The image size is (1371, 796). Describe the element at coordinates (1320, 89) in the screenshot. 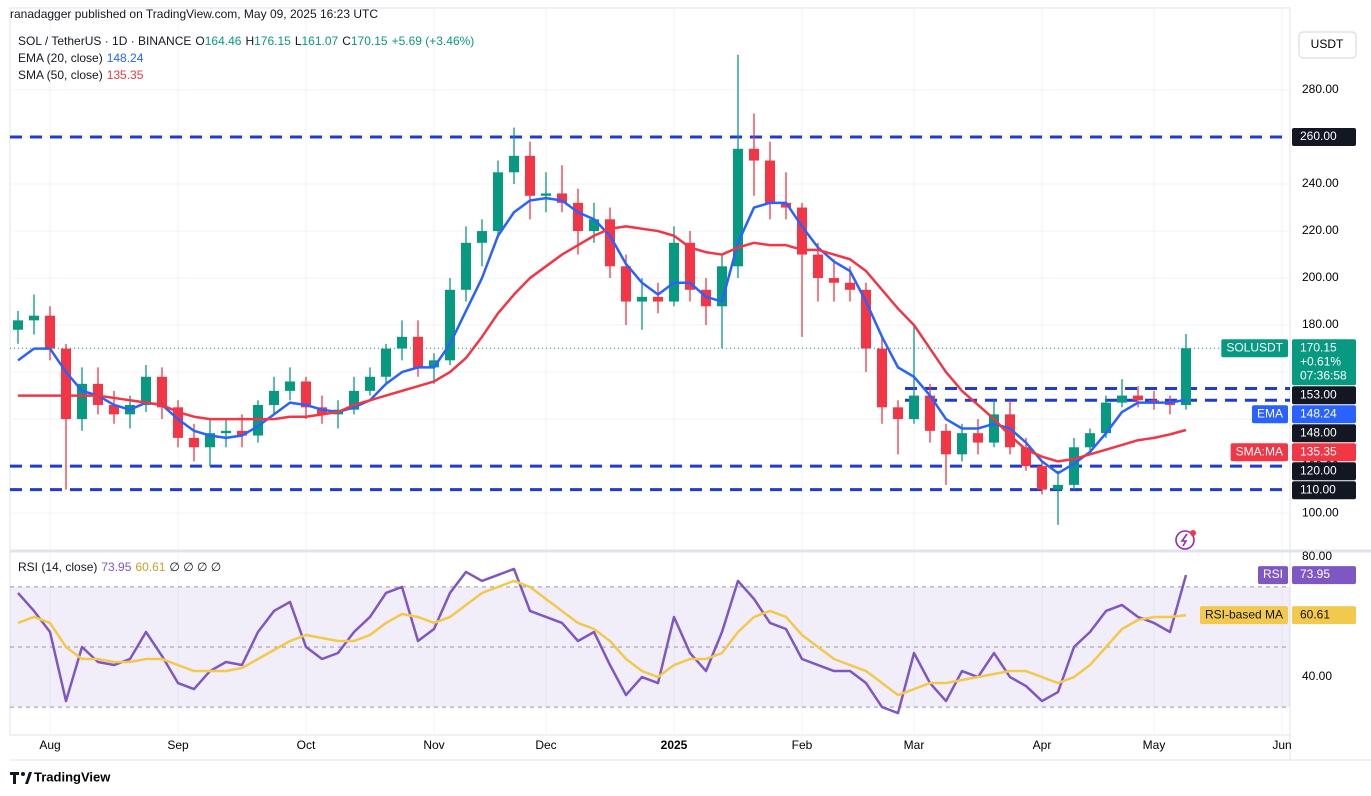

I see `y-tick-label: 280.00` at that location.